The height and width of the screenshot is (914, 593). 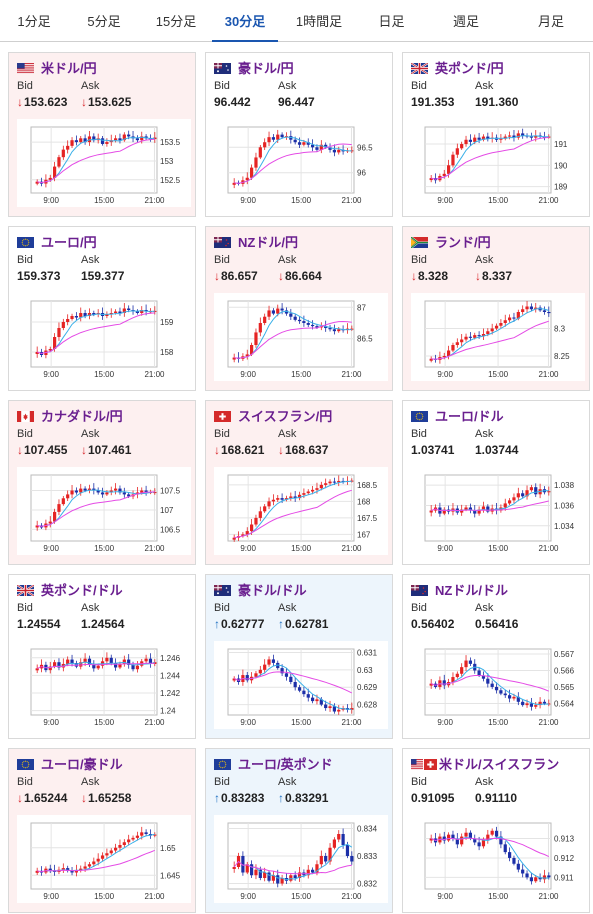 What do you see at coordinates (104, 337) in the screenshot?
I see `candlestick-chart: 158 159 9:00 15:00 21:00` at bounding box center [104, 337].